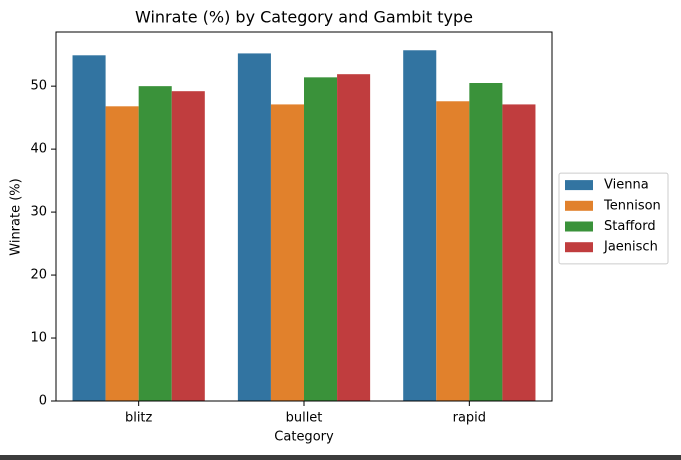 The height and width of the screenshot is (460, 681). What do you see at coordinates (630, 226) in the screenshot?
I see `legend-label: Stafford` at bounding box center [630, 226].